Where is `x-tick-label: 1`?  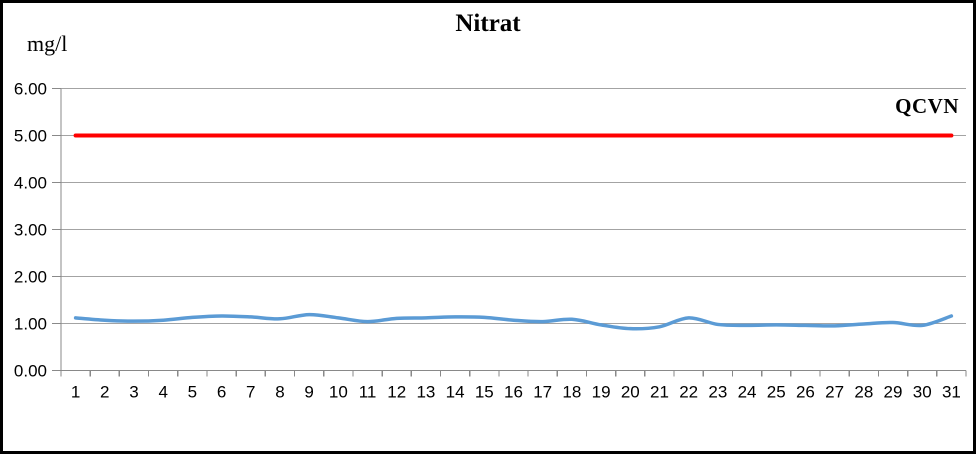
x-tick-label: 1 is located at coordinates (75, 392).